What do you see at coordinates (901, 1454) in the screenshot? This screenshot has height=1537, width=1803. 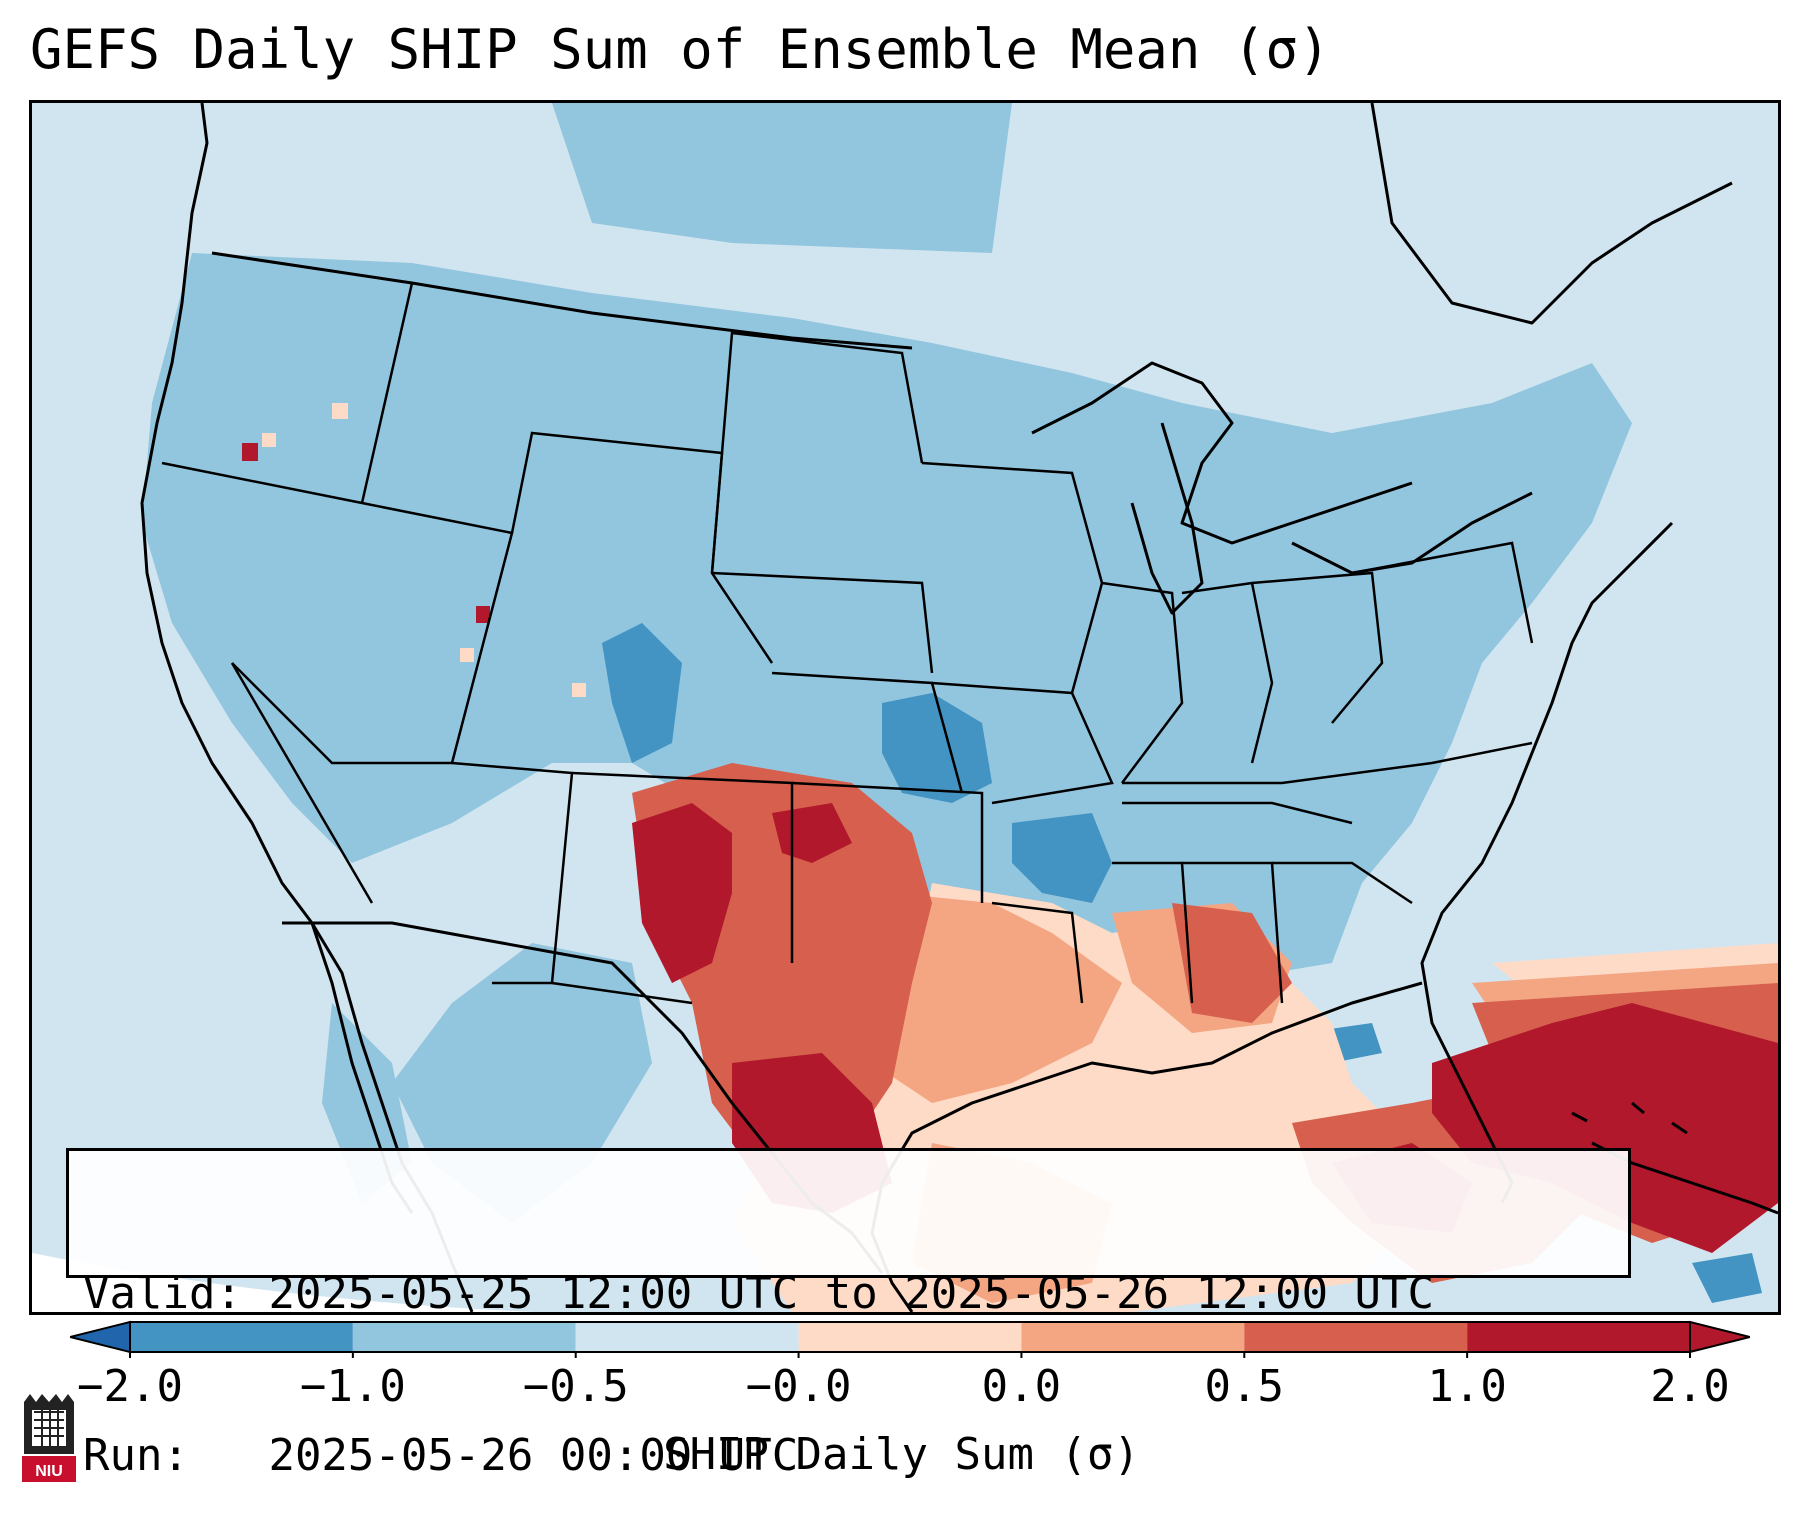 I see `colorbar-label: SHIP Daily Sum (σ)` at bounding box center [901, 1454].